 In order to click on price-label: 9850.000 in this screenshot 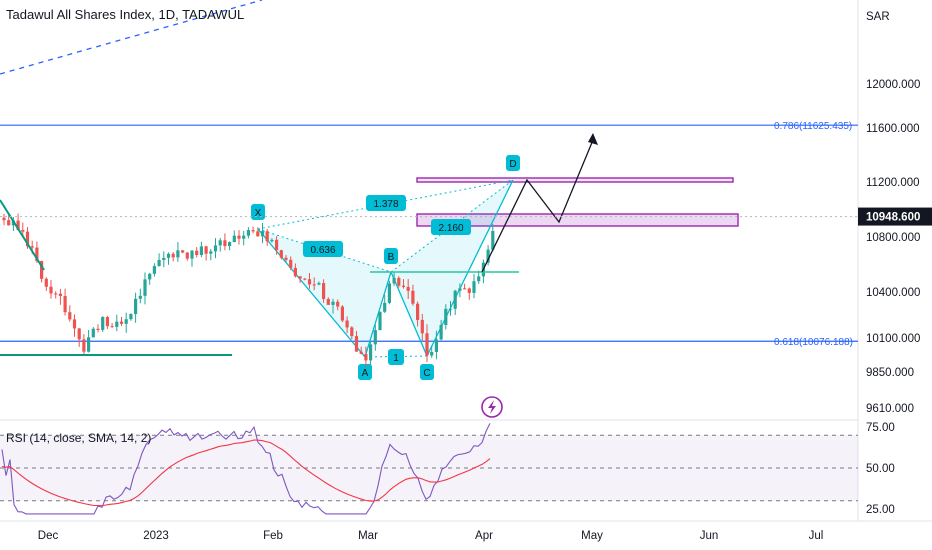, I will do `click(890, 373)`.